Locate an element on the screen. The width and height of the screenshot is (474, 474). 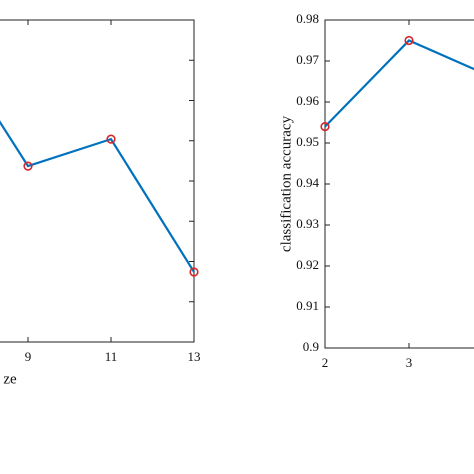
y-tick-label: 0.98 is located at coordinates (307, 18).